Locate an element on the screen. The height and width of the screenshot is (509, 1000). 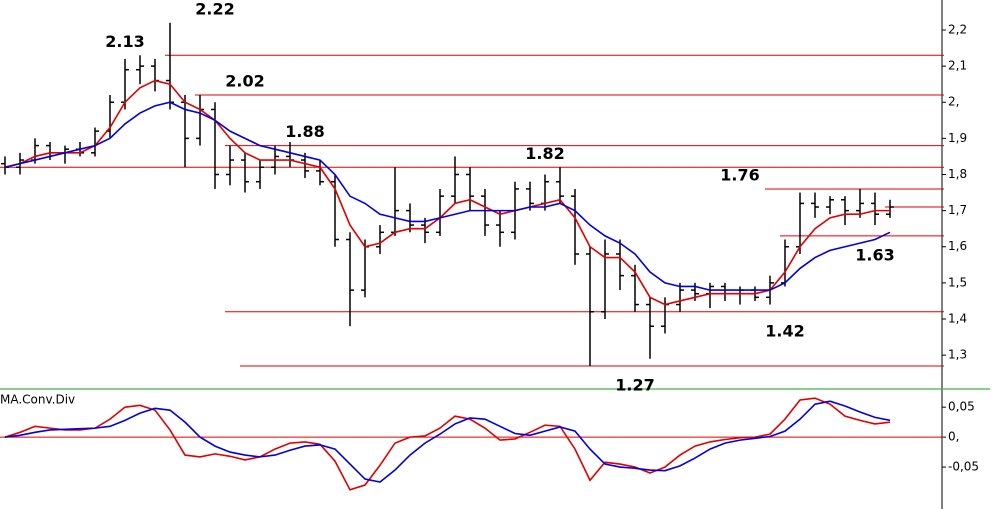
y-tick-label: 1,3 is located at coordinates (957, 355).